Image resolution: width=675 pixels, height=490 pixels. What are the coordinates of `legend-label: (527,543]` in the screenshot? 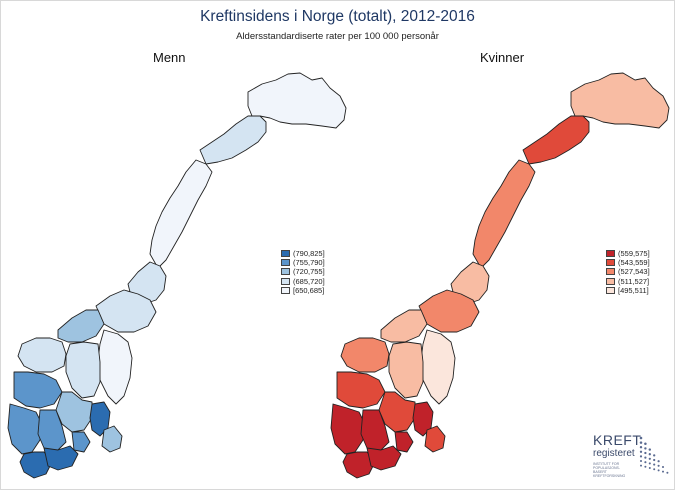 It's located at (634, 272).